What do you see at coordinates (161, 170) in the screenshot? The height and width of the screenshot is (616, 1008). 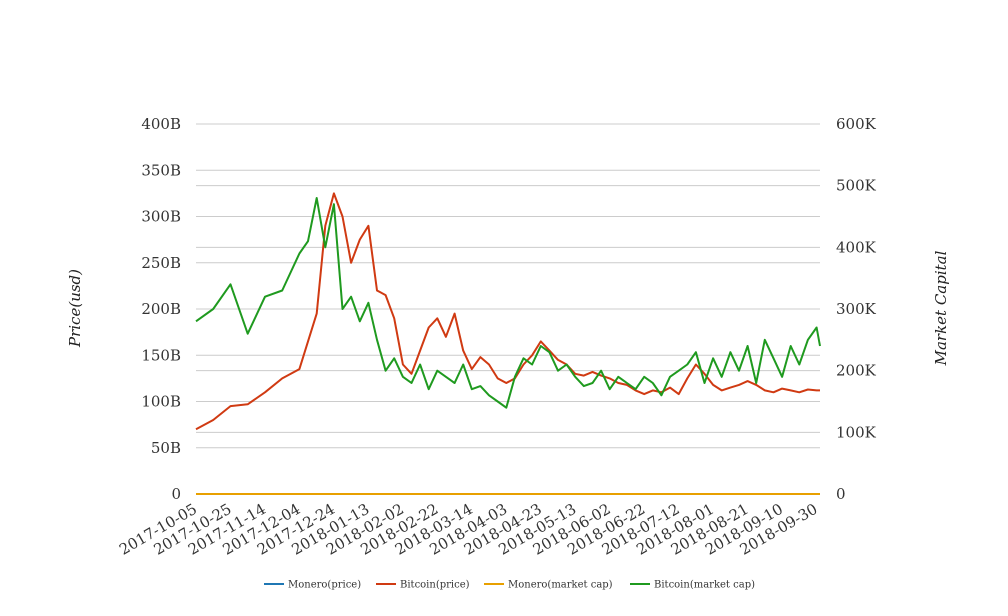 I see `y-left-tick-label: 350B` at bounding box center [161, 170].